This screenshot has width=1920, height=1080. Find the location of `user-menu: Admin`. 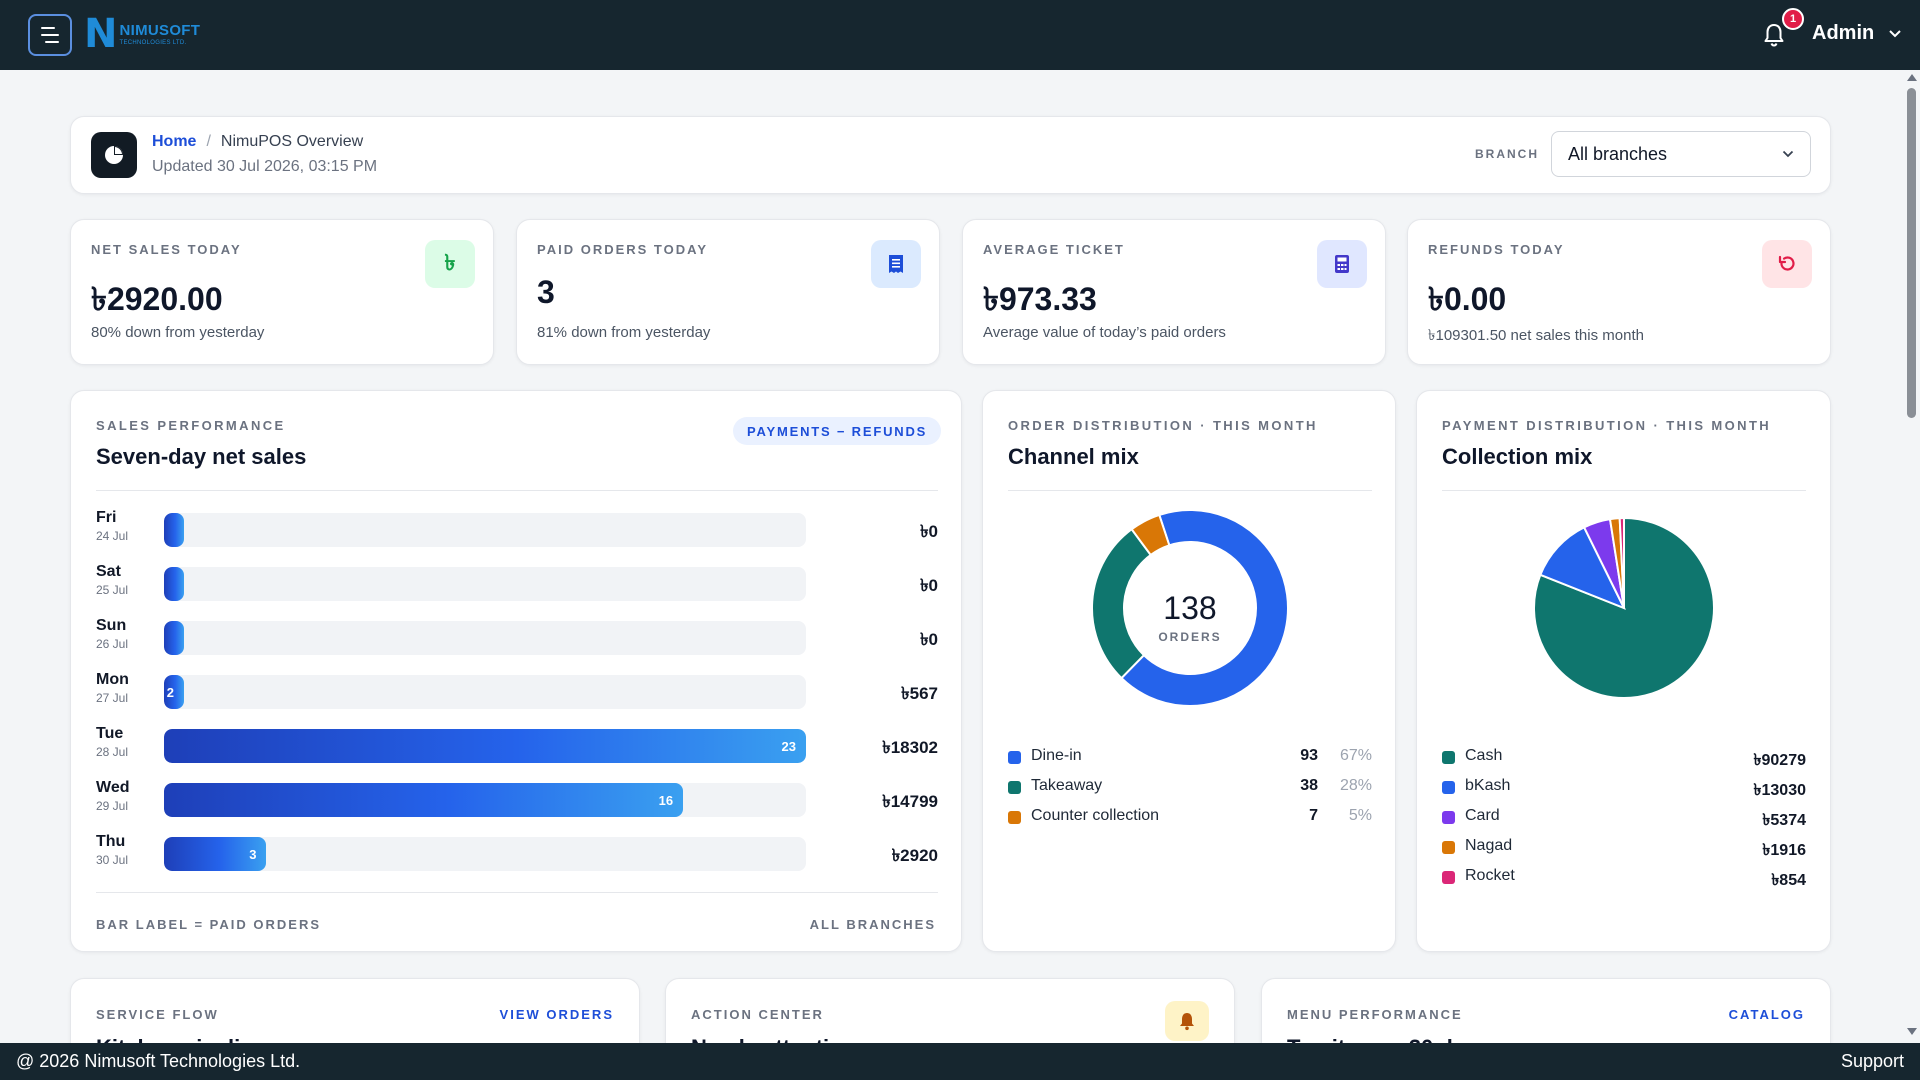

user-menu: Admin is located at coordinates (1857, 33).